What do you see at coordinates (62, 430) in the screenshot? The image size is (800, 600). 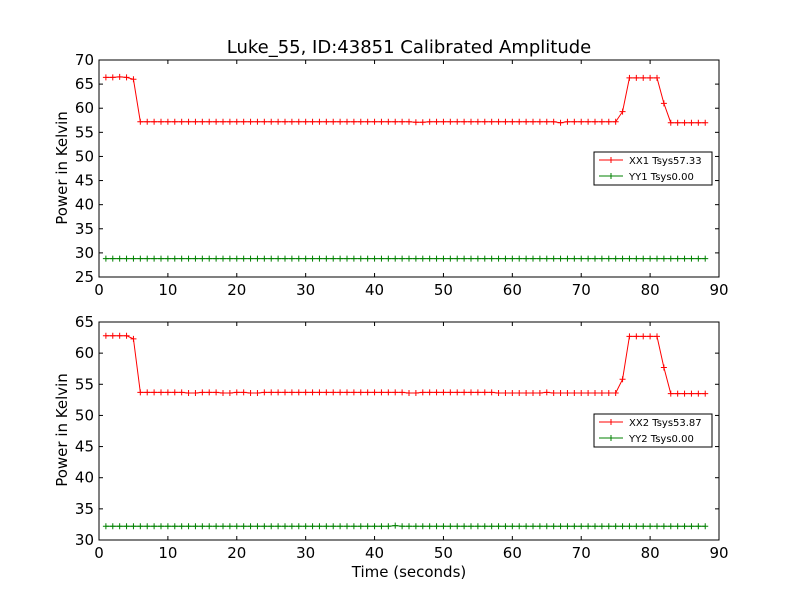 I see `bottom-y-axis-label: Power in Kelvin` at bounding box center [62, 430].